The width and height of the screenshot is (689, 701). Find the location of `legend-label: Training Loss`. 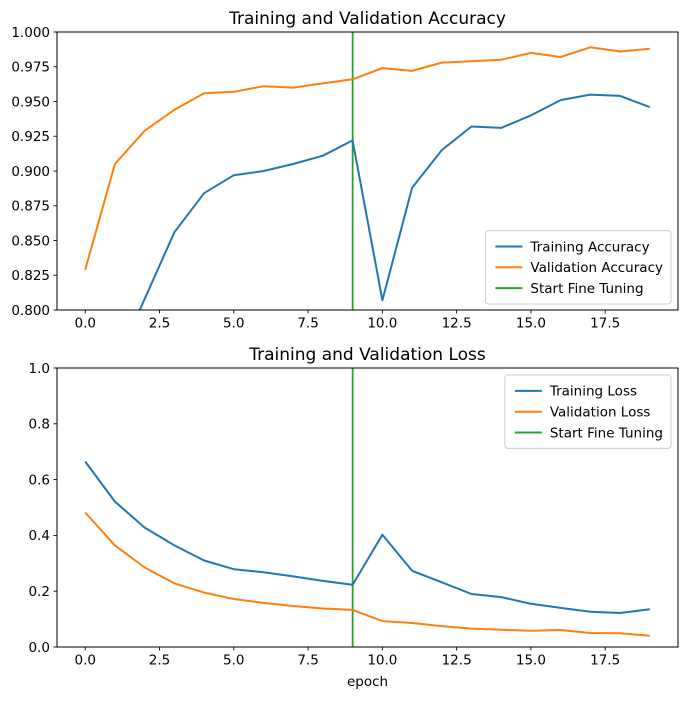

legend-label: Training Loss is located at coordinates (593, 392).